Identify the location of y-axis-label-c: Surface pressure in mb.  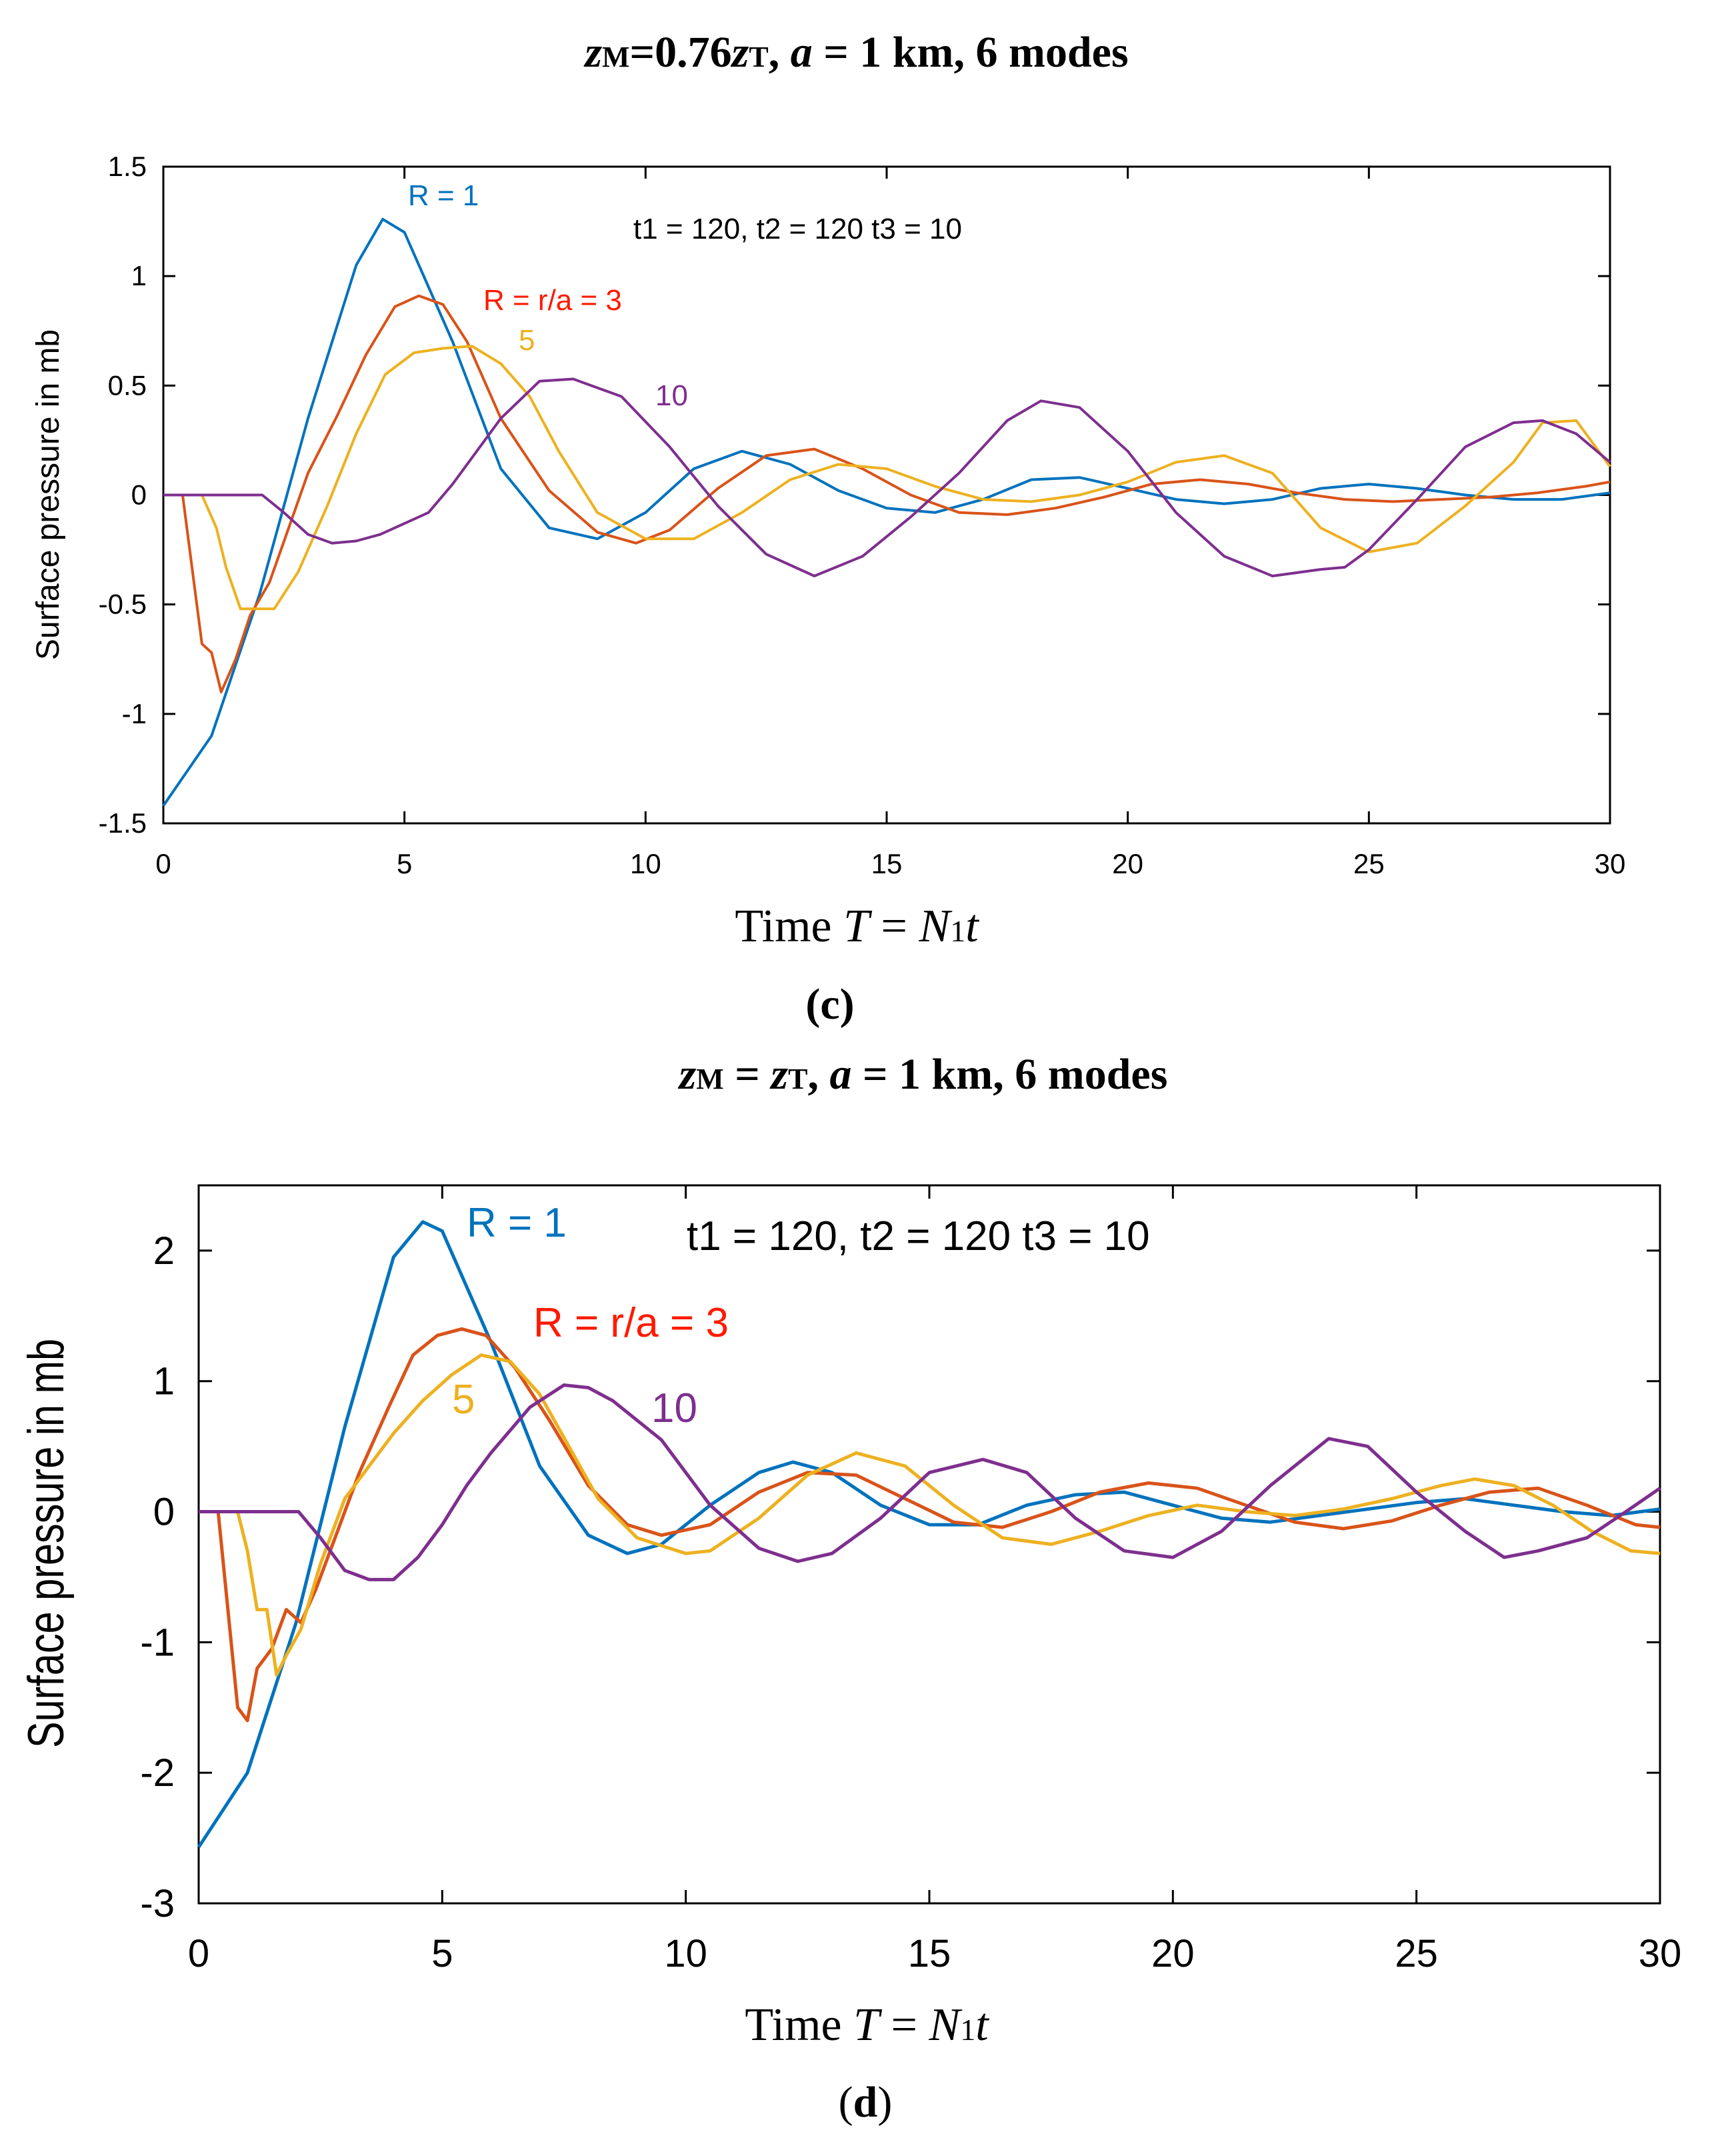
(48, 494).